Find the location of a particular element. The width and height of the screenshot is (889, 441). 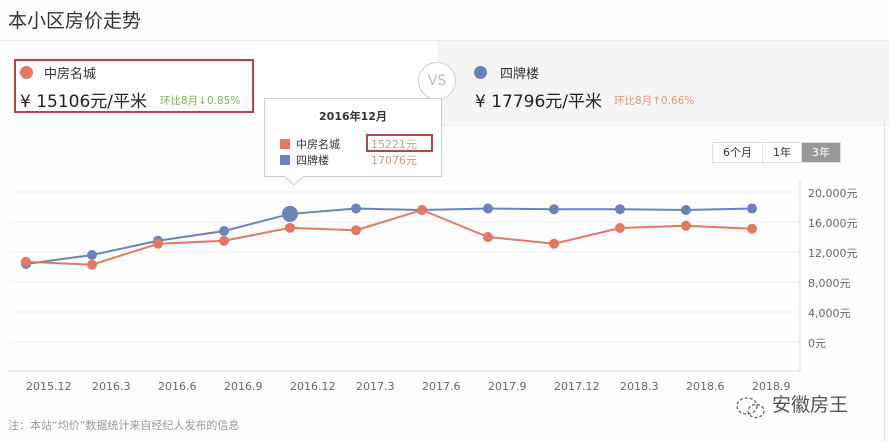

watermark-text: 安徽房王 is located at coordinates (810, 405).